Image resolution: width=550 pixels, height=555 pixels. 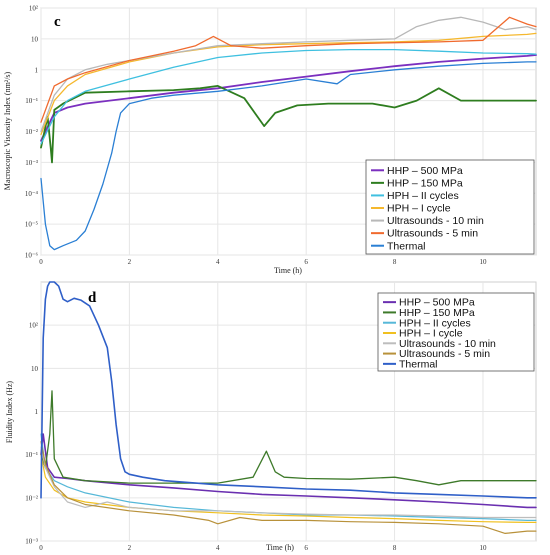 What do you see at coordinates (9, 412) in the screenshot?
I see `y-axis-label-d: Fluidity Index (Hz)` at bounding box center [9, 412].